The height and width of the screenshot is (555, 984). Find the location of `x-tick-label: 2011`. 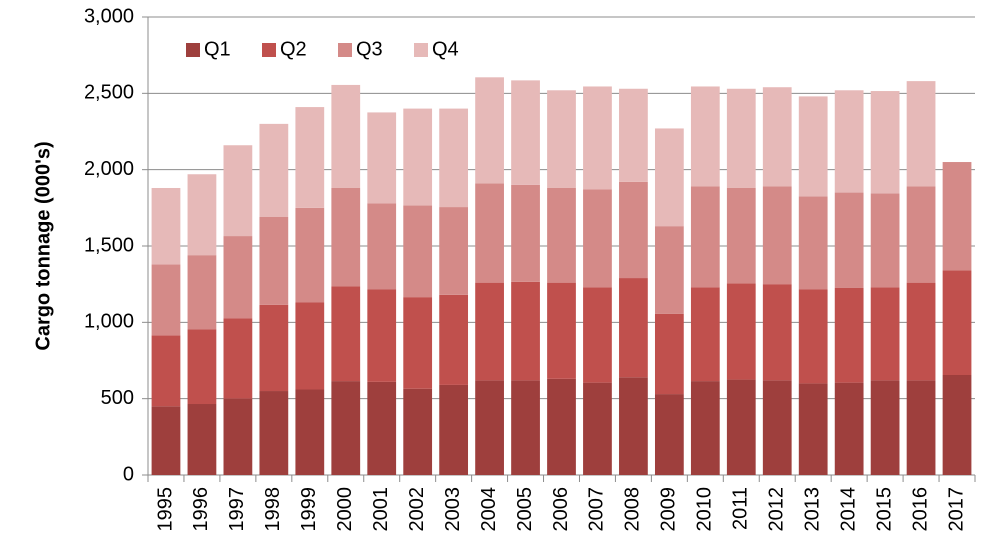

x-tick-label: 2011 is located at coordinates (741, 508).